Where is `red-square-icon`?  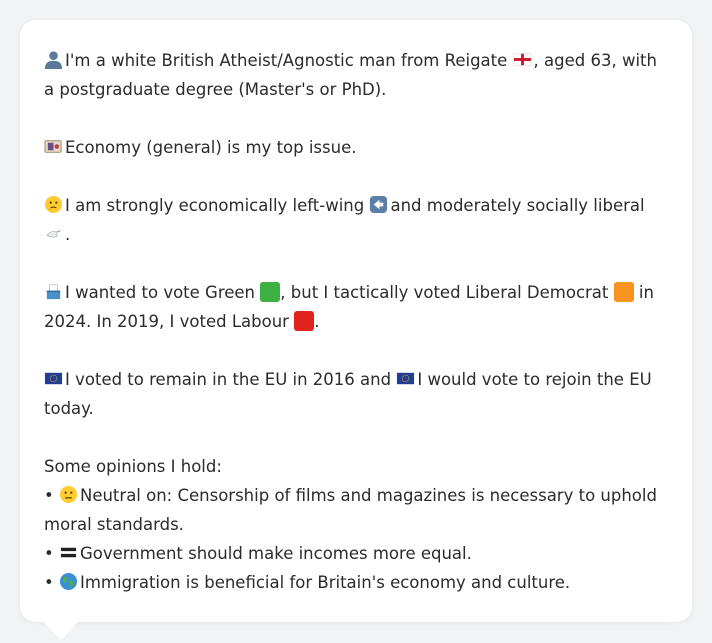
red-square-icon is located at coordinates (304, 321).